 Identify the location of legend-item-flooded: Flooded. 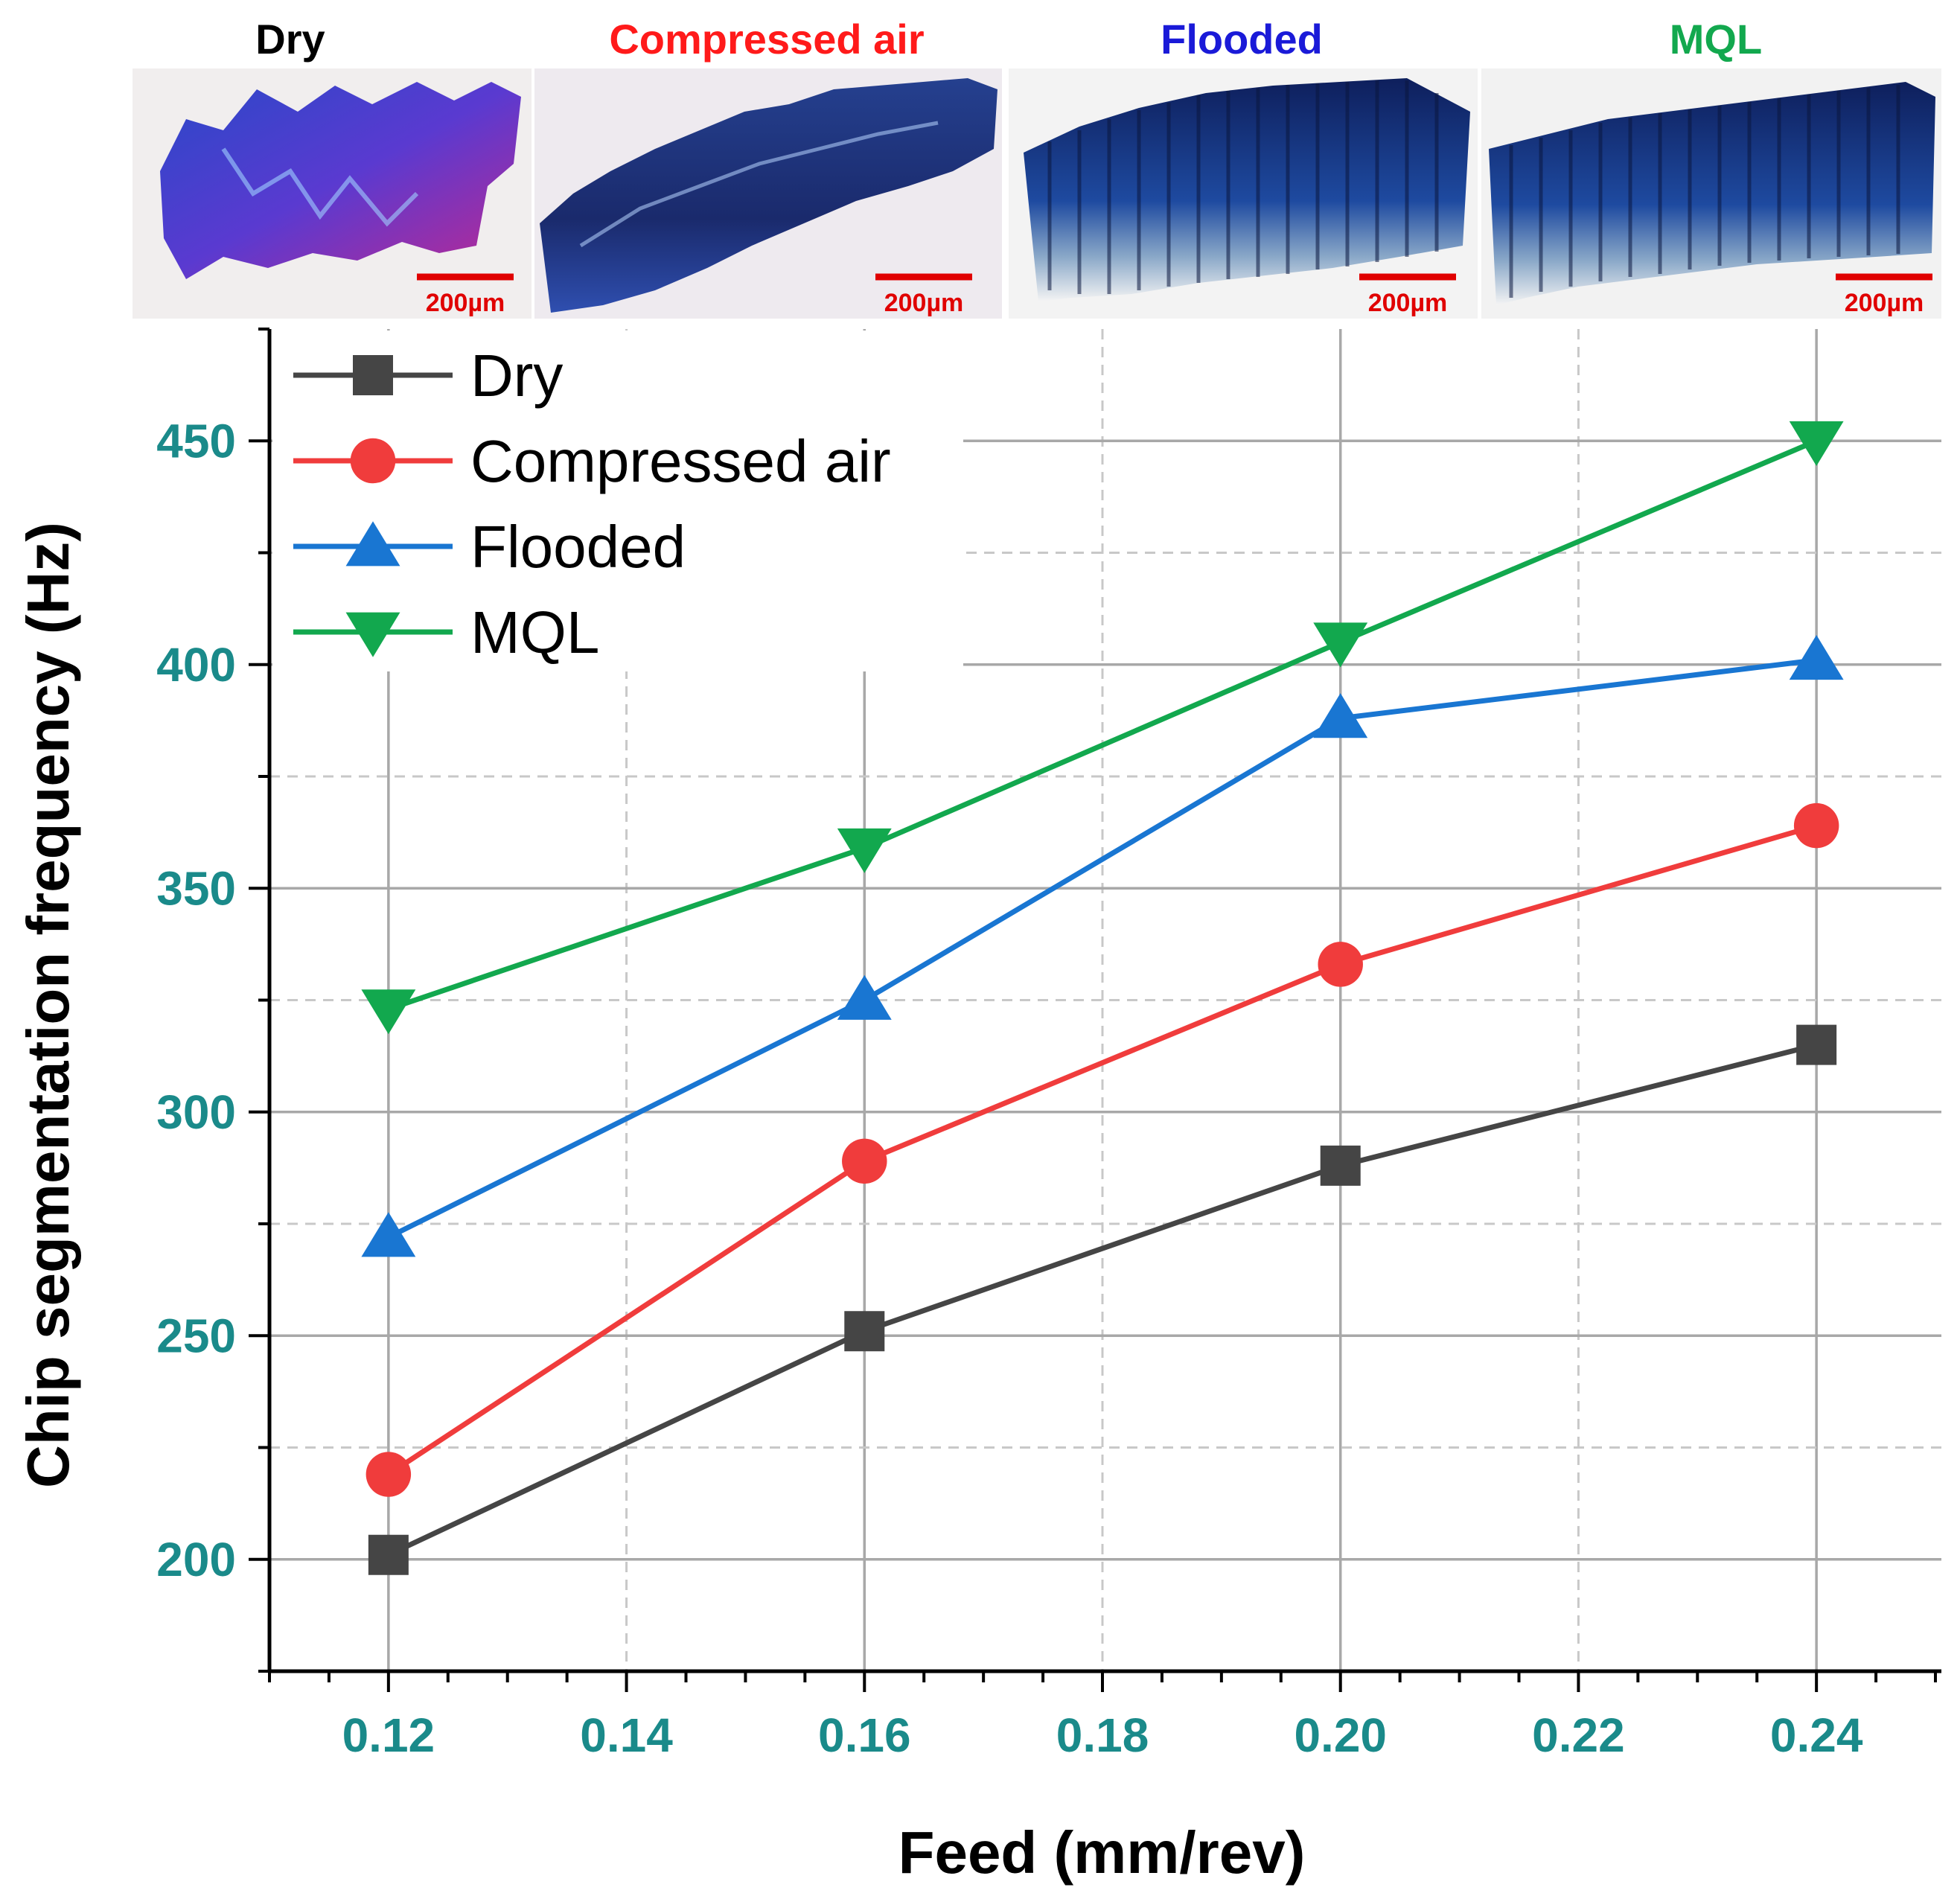
(489, 547).